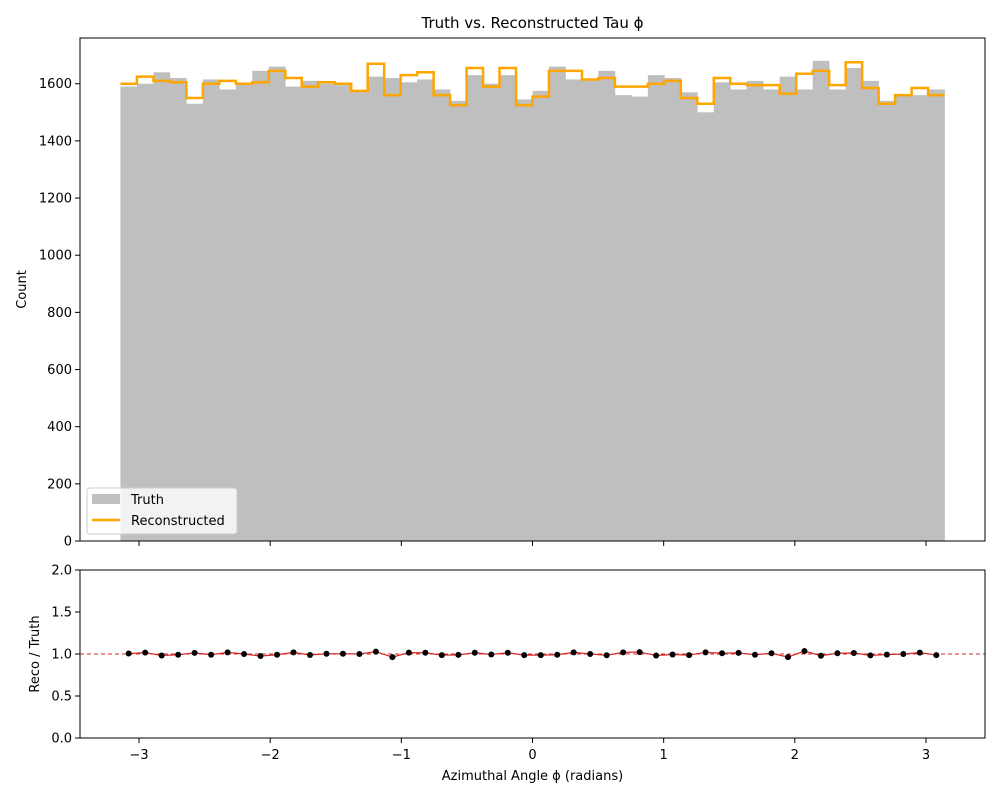 The image size is (1000, 800). Describe the element at coordinates (270, 755) in the screenshot. I see `bottom-x-tick-label: −2` at that location.